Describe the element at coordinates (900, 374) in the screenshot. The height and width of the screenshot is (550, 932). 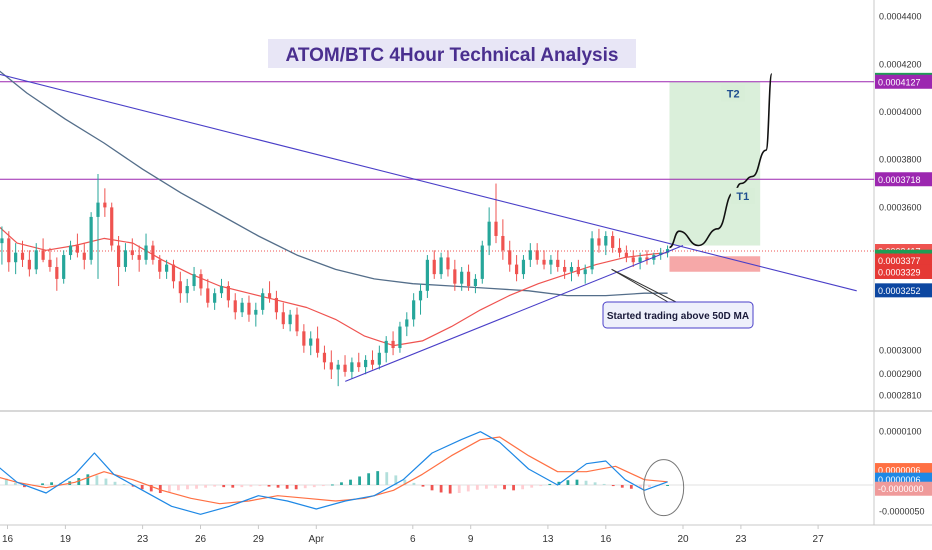
I see `price-tick-label: 0.0002900` at that location.